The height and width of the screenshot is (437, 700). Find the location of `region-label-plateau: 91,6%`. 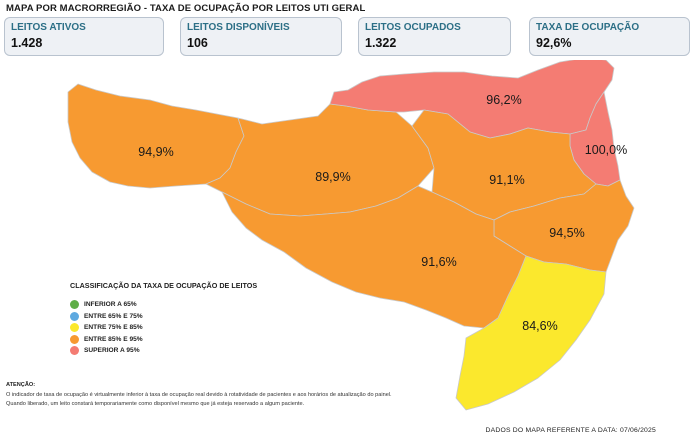

region-label-plateau: 91,6% is located at coordinates (438, 262).